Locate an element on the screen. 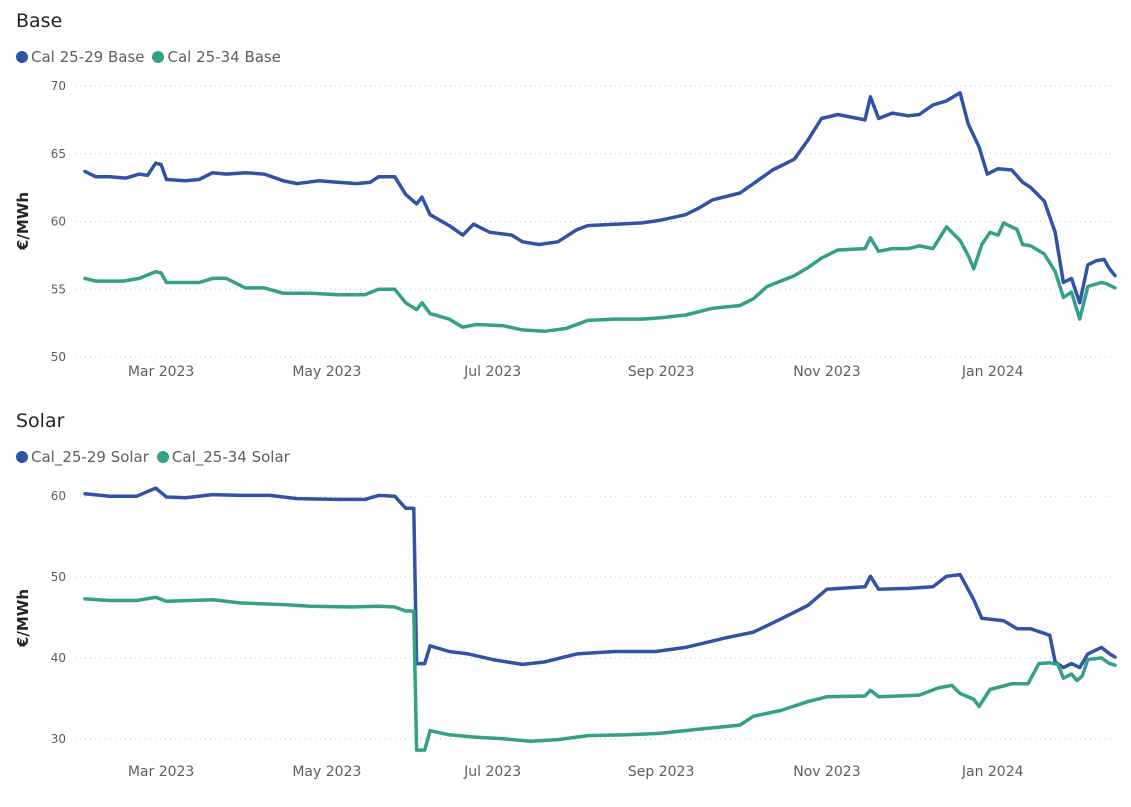 This screenshot has width=1131, height=807. legend-label: Cal 25-34 Base is located at coordinates (224, 57).